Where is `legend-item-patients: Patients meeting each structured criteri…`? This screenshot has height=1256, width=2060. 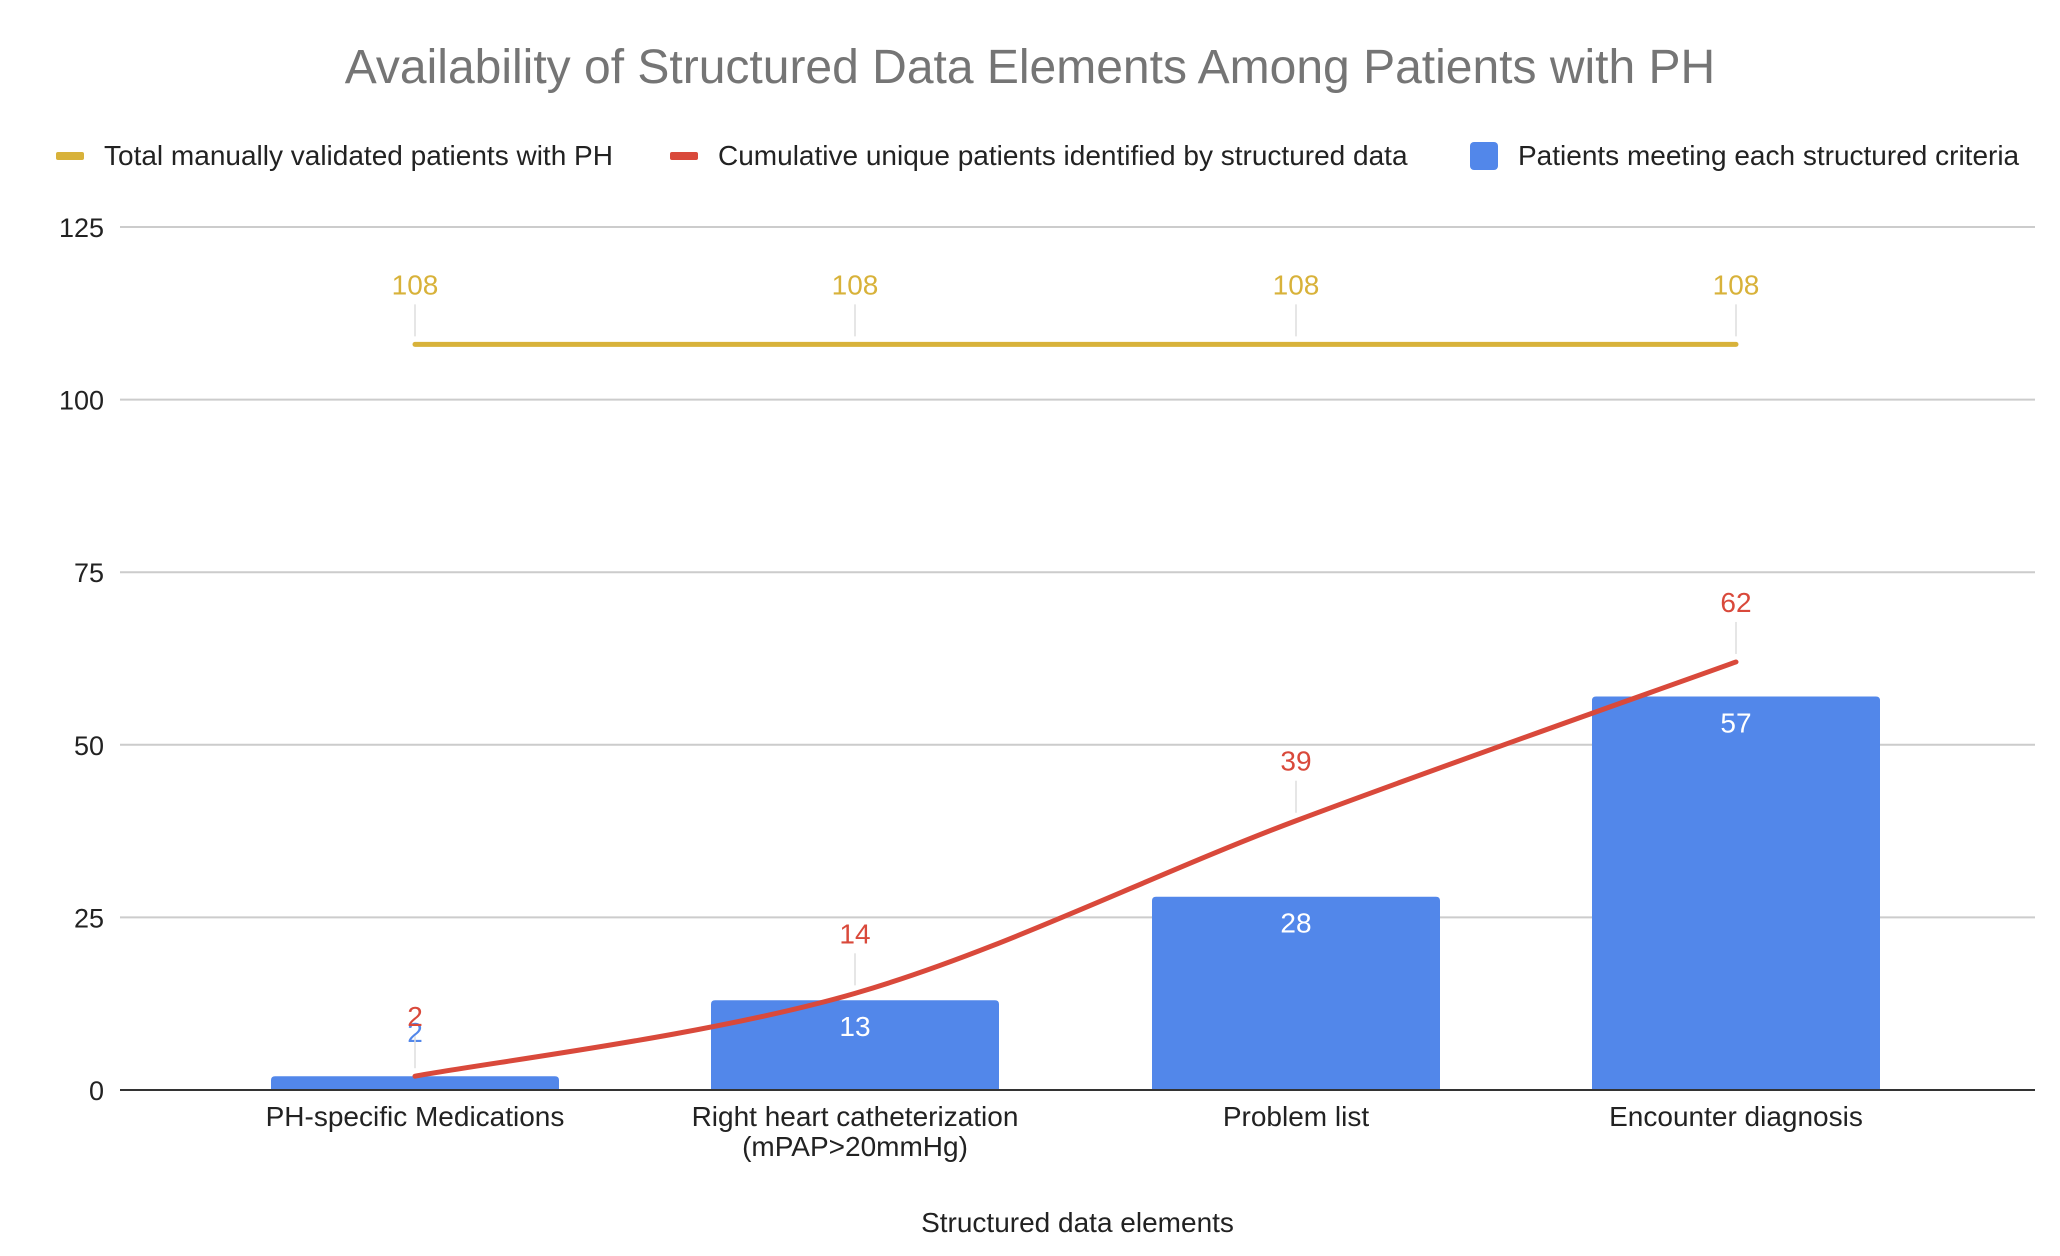
legend-item-patients: Patients meeting each structured criteri… is located at coordinates (1744, 156).